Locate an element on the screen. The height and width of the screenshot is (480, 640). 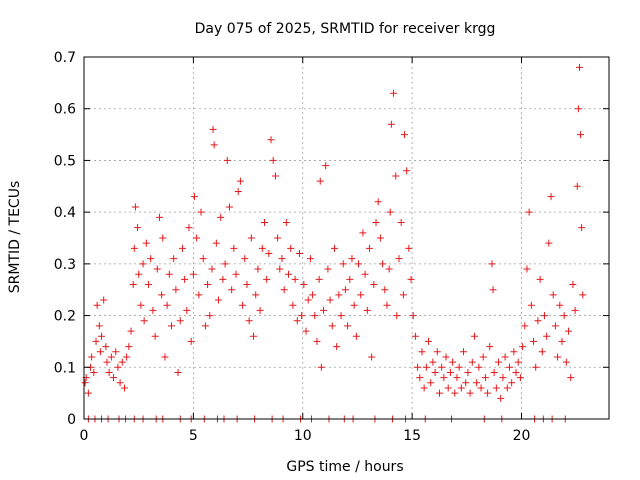
y-tick-label: 0.1 is located at coordinates (65, 368).